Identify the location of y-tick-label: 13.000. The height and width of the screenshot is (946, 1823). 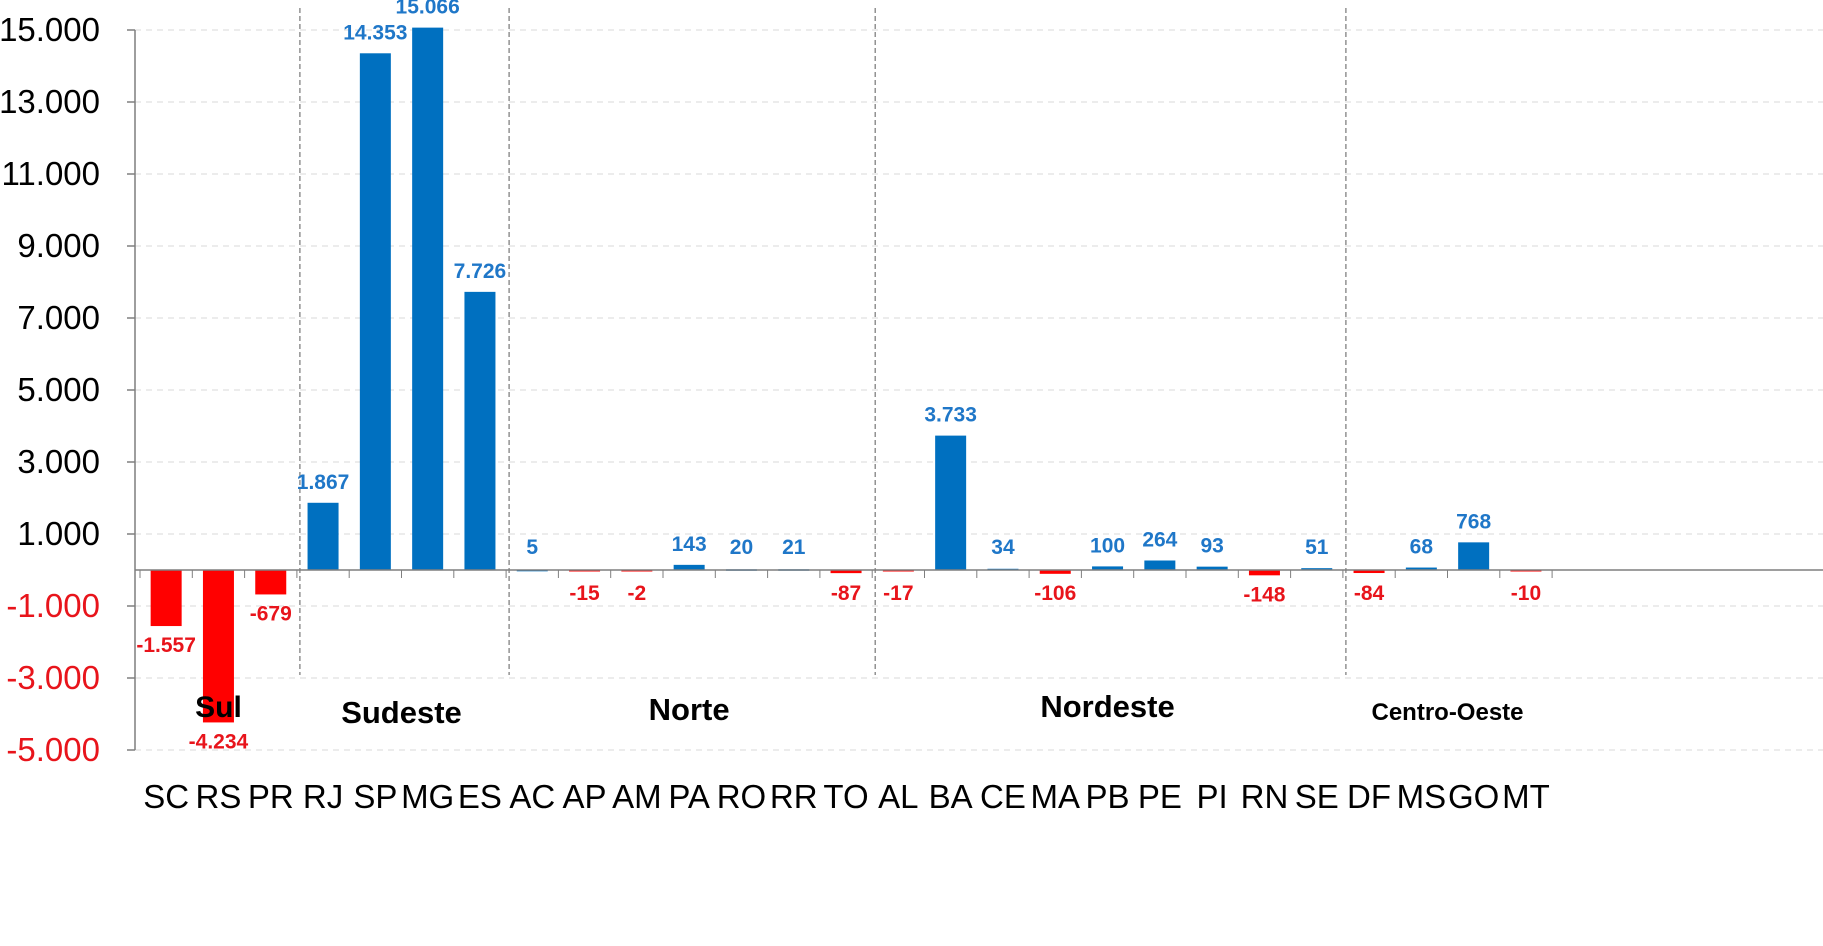
(50, 101).